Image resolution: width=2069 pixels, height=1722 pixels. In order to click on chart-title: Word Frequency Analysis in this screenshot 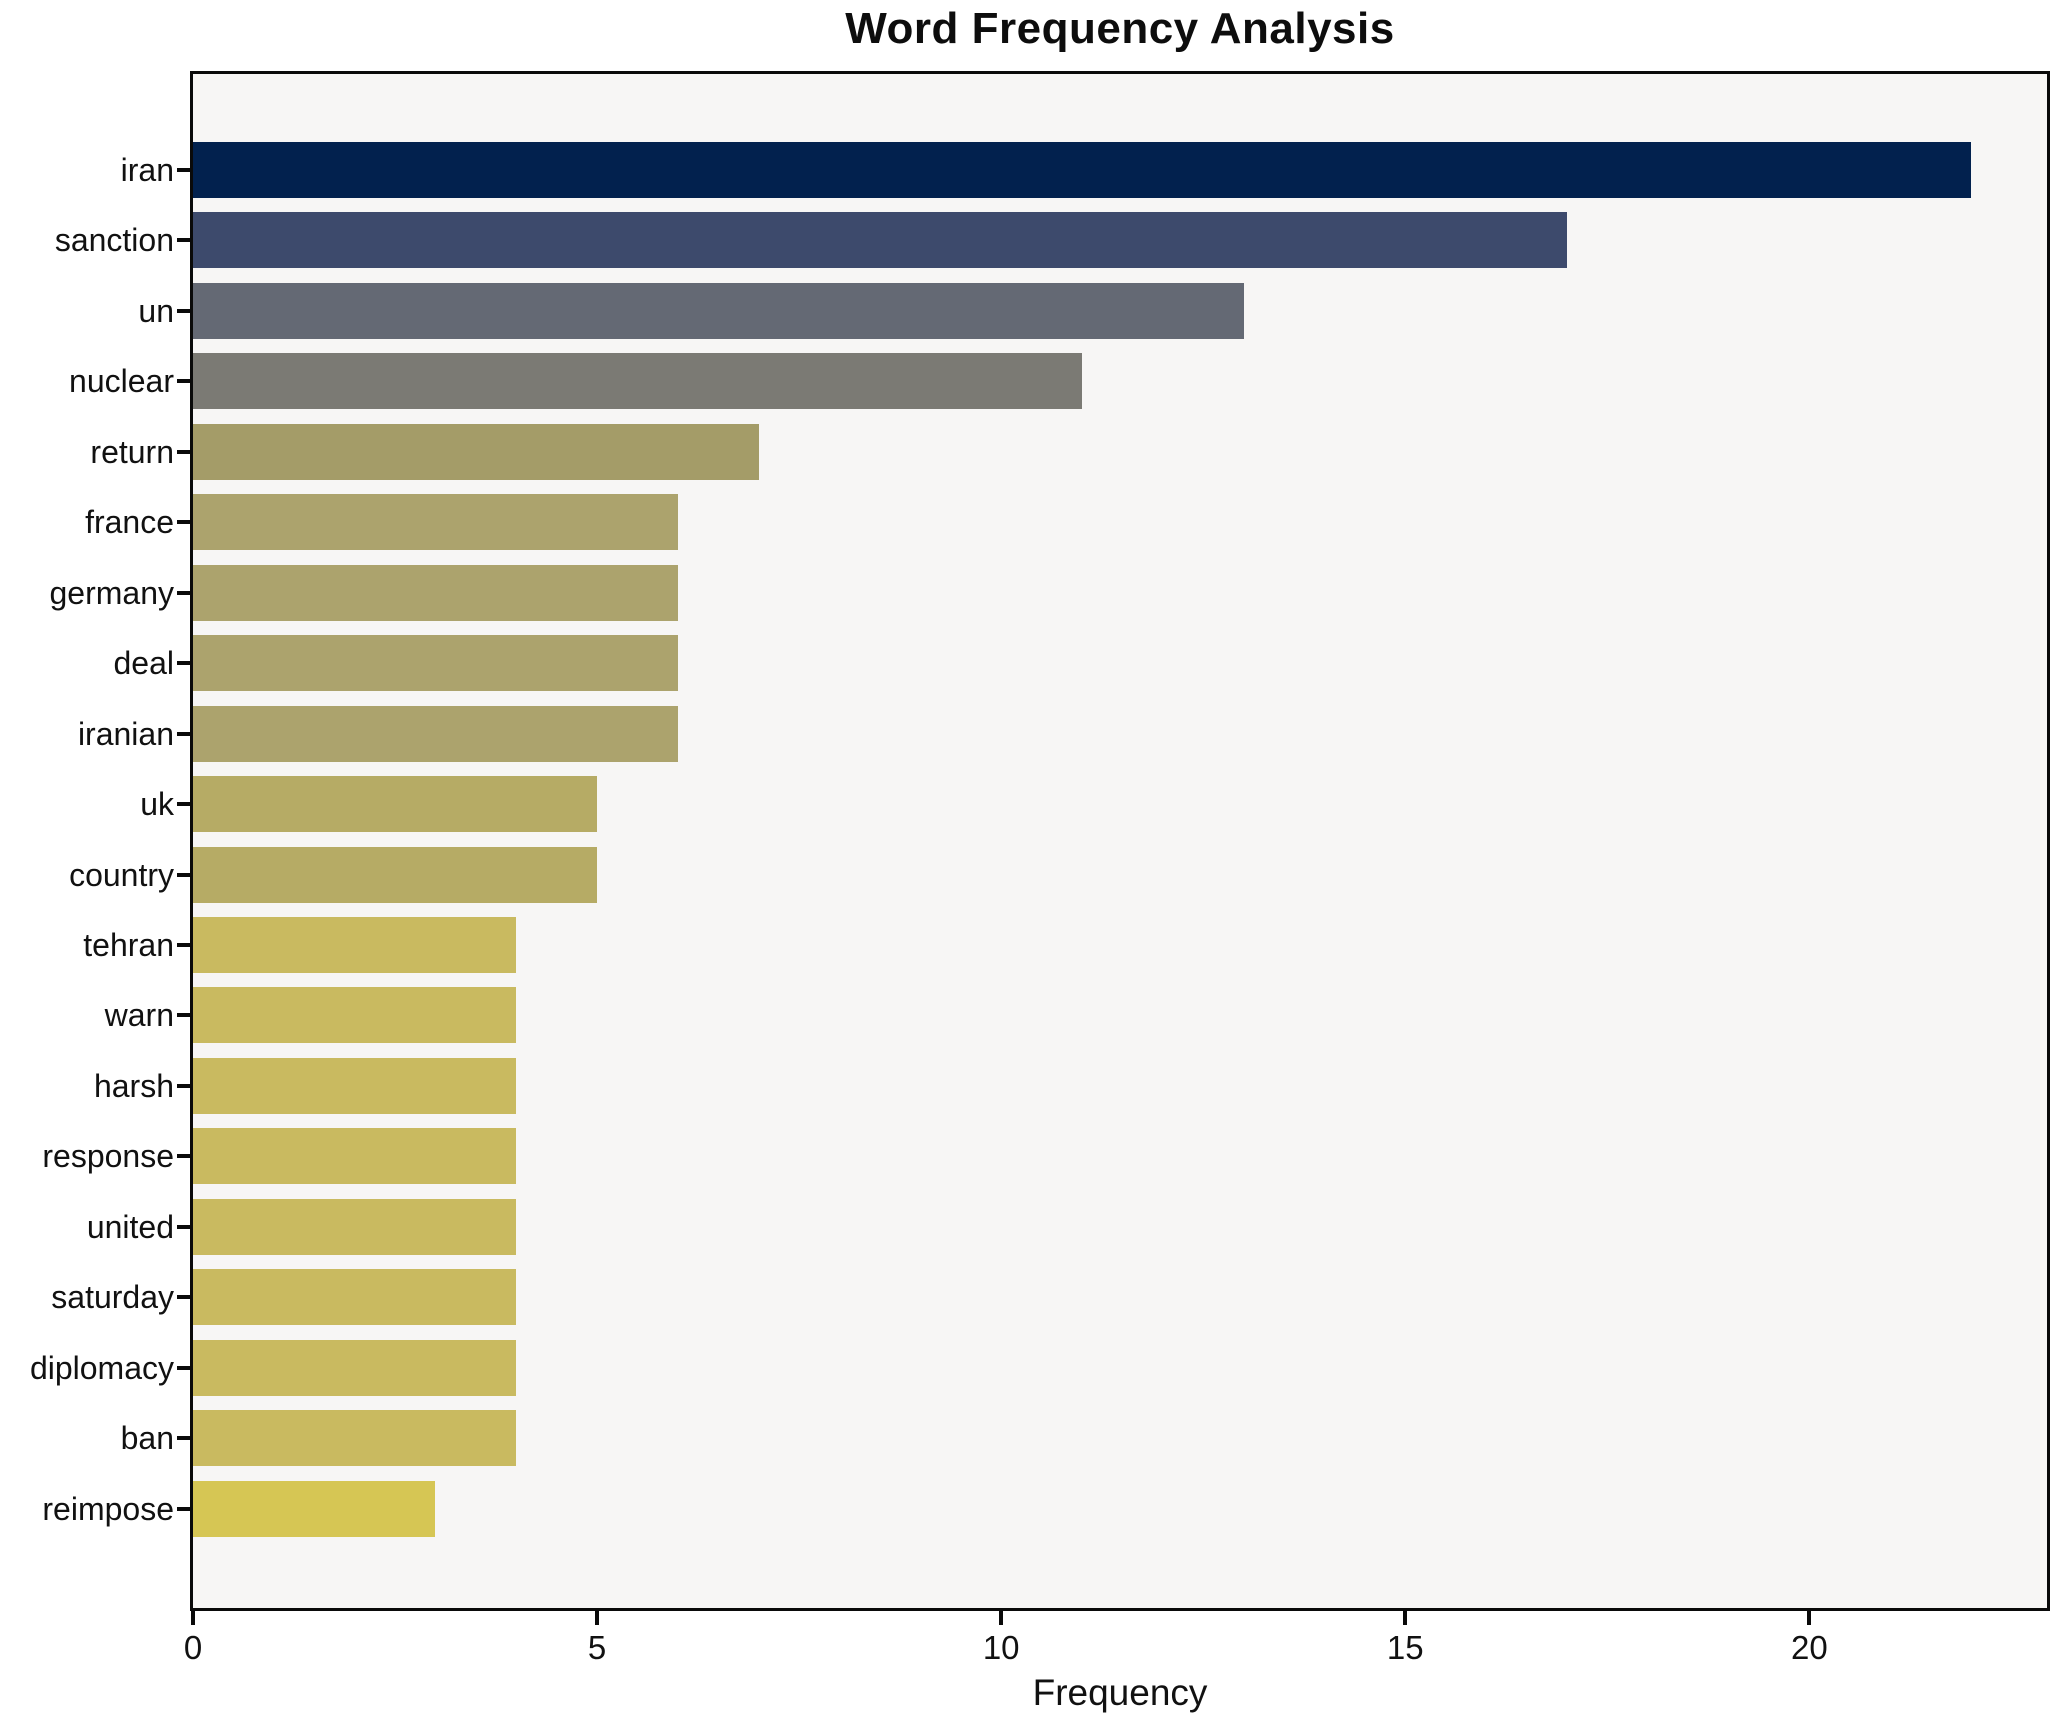, I will do `click(1120, 28)`.